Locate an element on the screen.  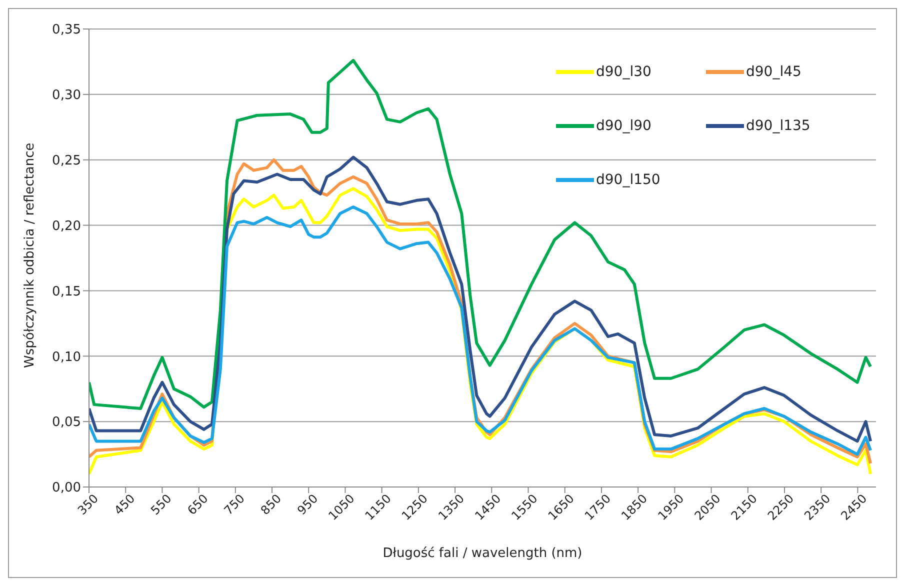
x-tick-label: 850 is located at coordinates (271, 504).